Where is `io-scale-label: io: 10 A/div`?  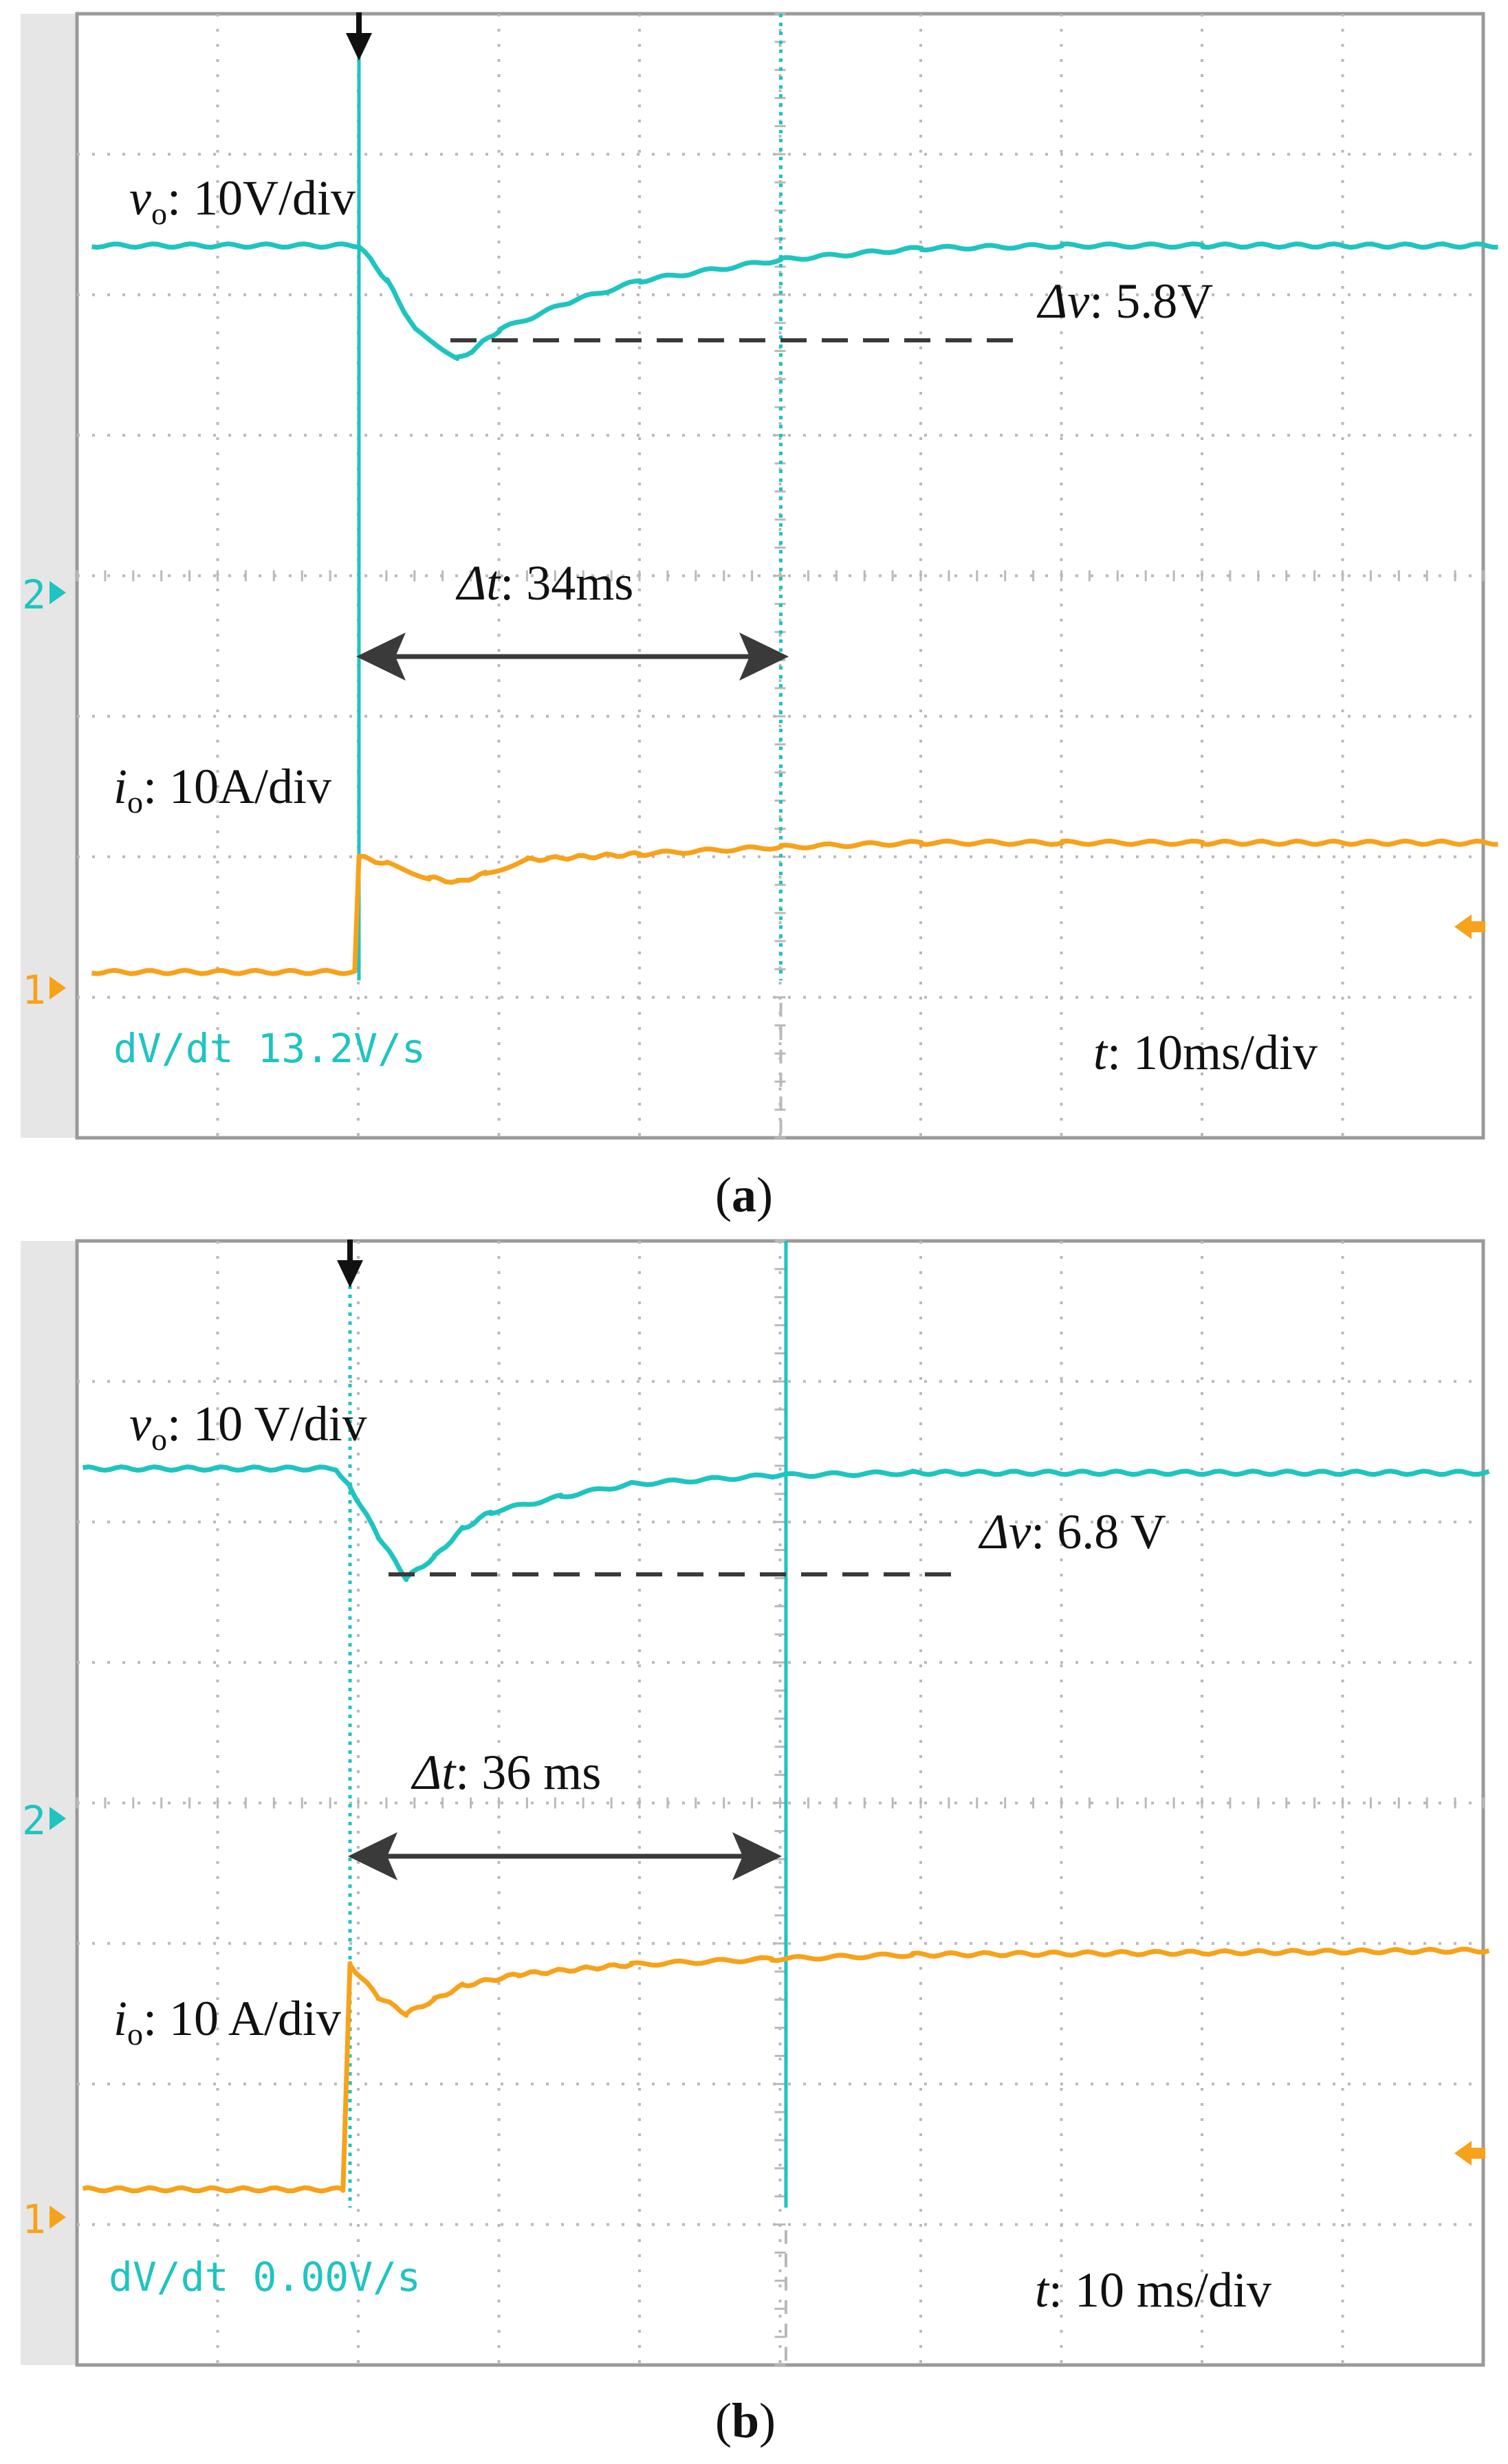 io-scale-label: io: 10 A/div is located at coordinates (227, 2021).